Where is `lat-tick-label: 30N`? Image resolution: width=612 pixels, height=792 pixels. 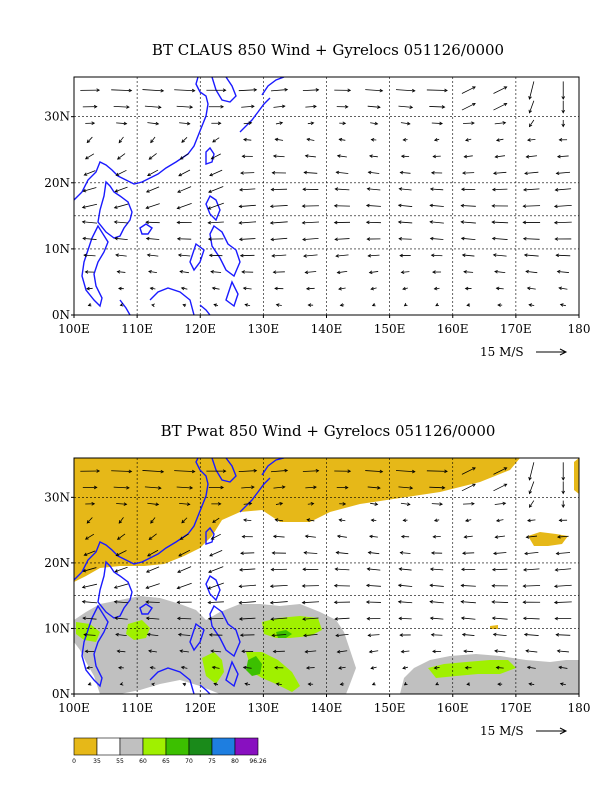 lat-tick-label: 30N is located at coordinates (57, 117).